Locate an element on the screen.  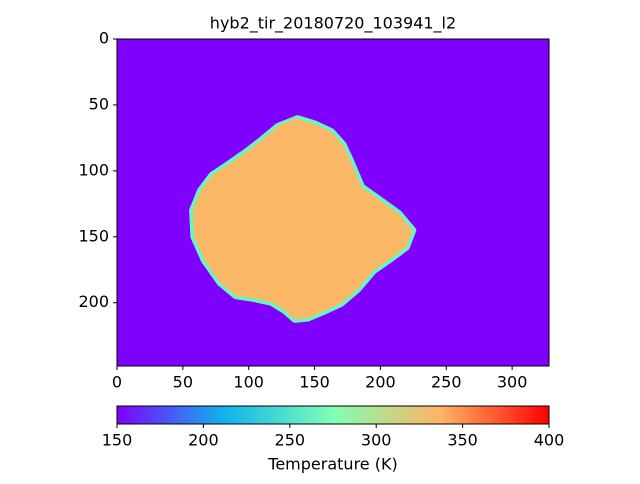
colorbar-label: Temperature (K) is located at coordinates (332, 464).